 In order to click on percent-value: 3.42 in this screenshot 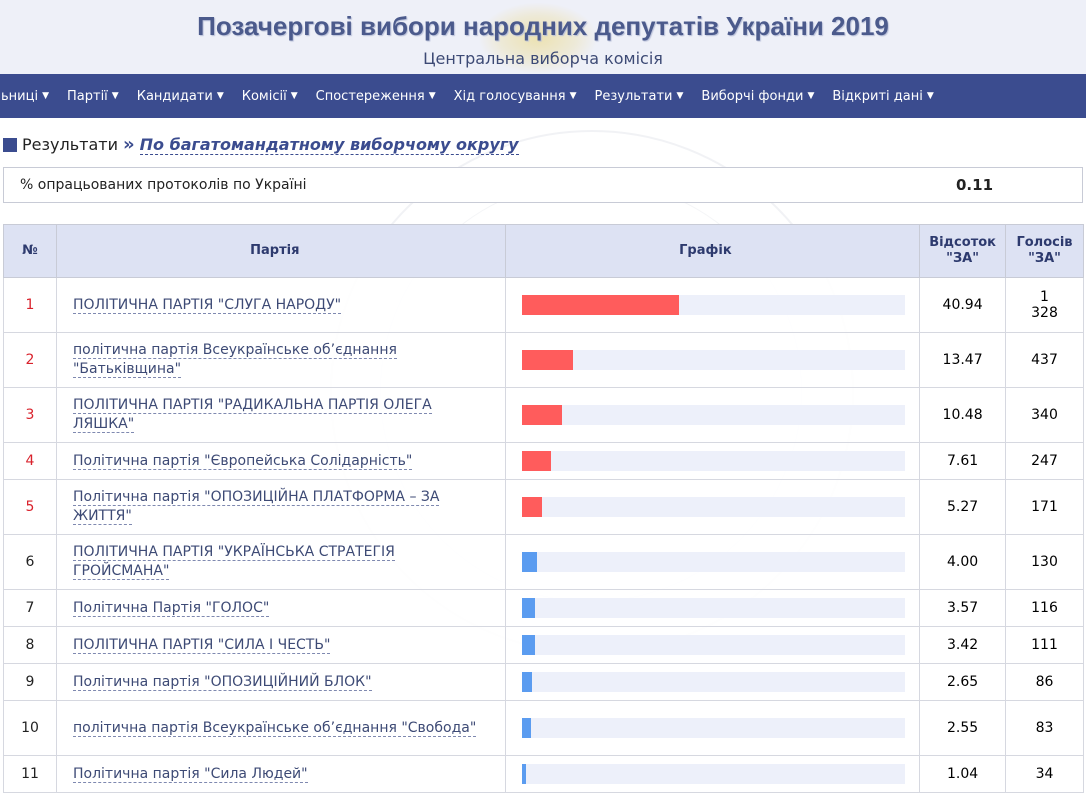, I will do `click(962, 645)`.